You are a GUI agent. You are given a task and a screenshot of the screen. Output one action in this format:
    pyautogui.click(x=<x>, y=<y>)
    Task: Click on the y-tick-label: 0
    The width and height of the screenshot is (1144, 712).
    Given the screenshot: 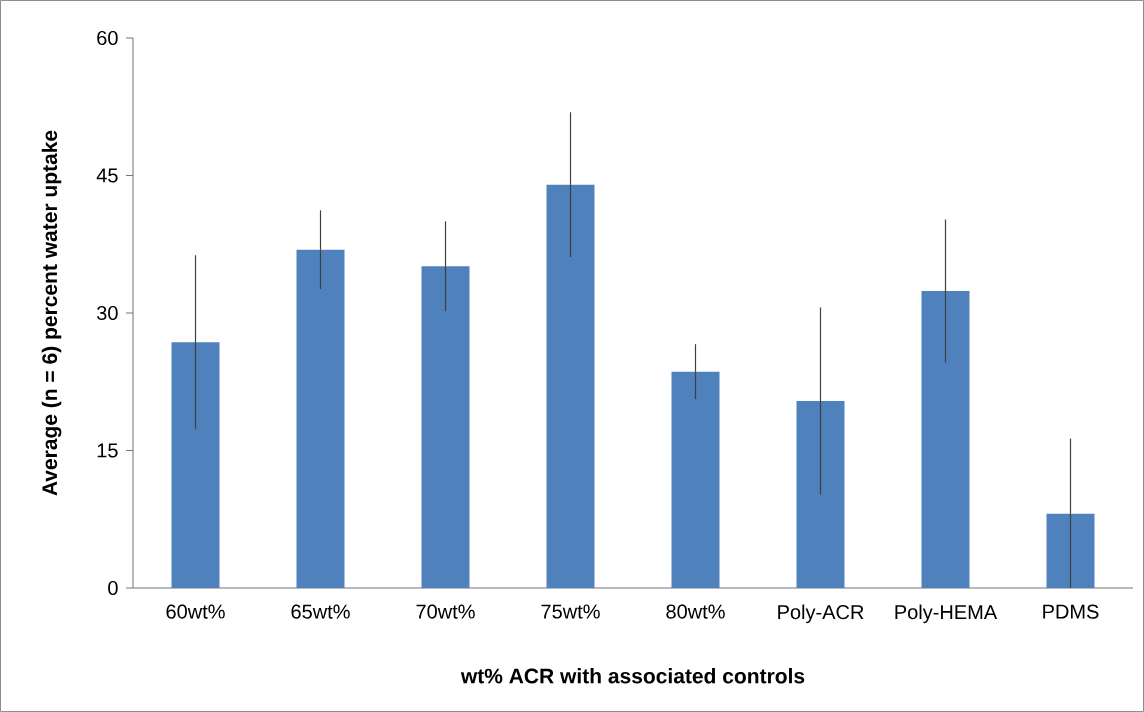 What is the action you would take?
    pyautogui.click(x=113, y=588)
    